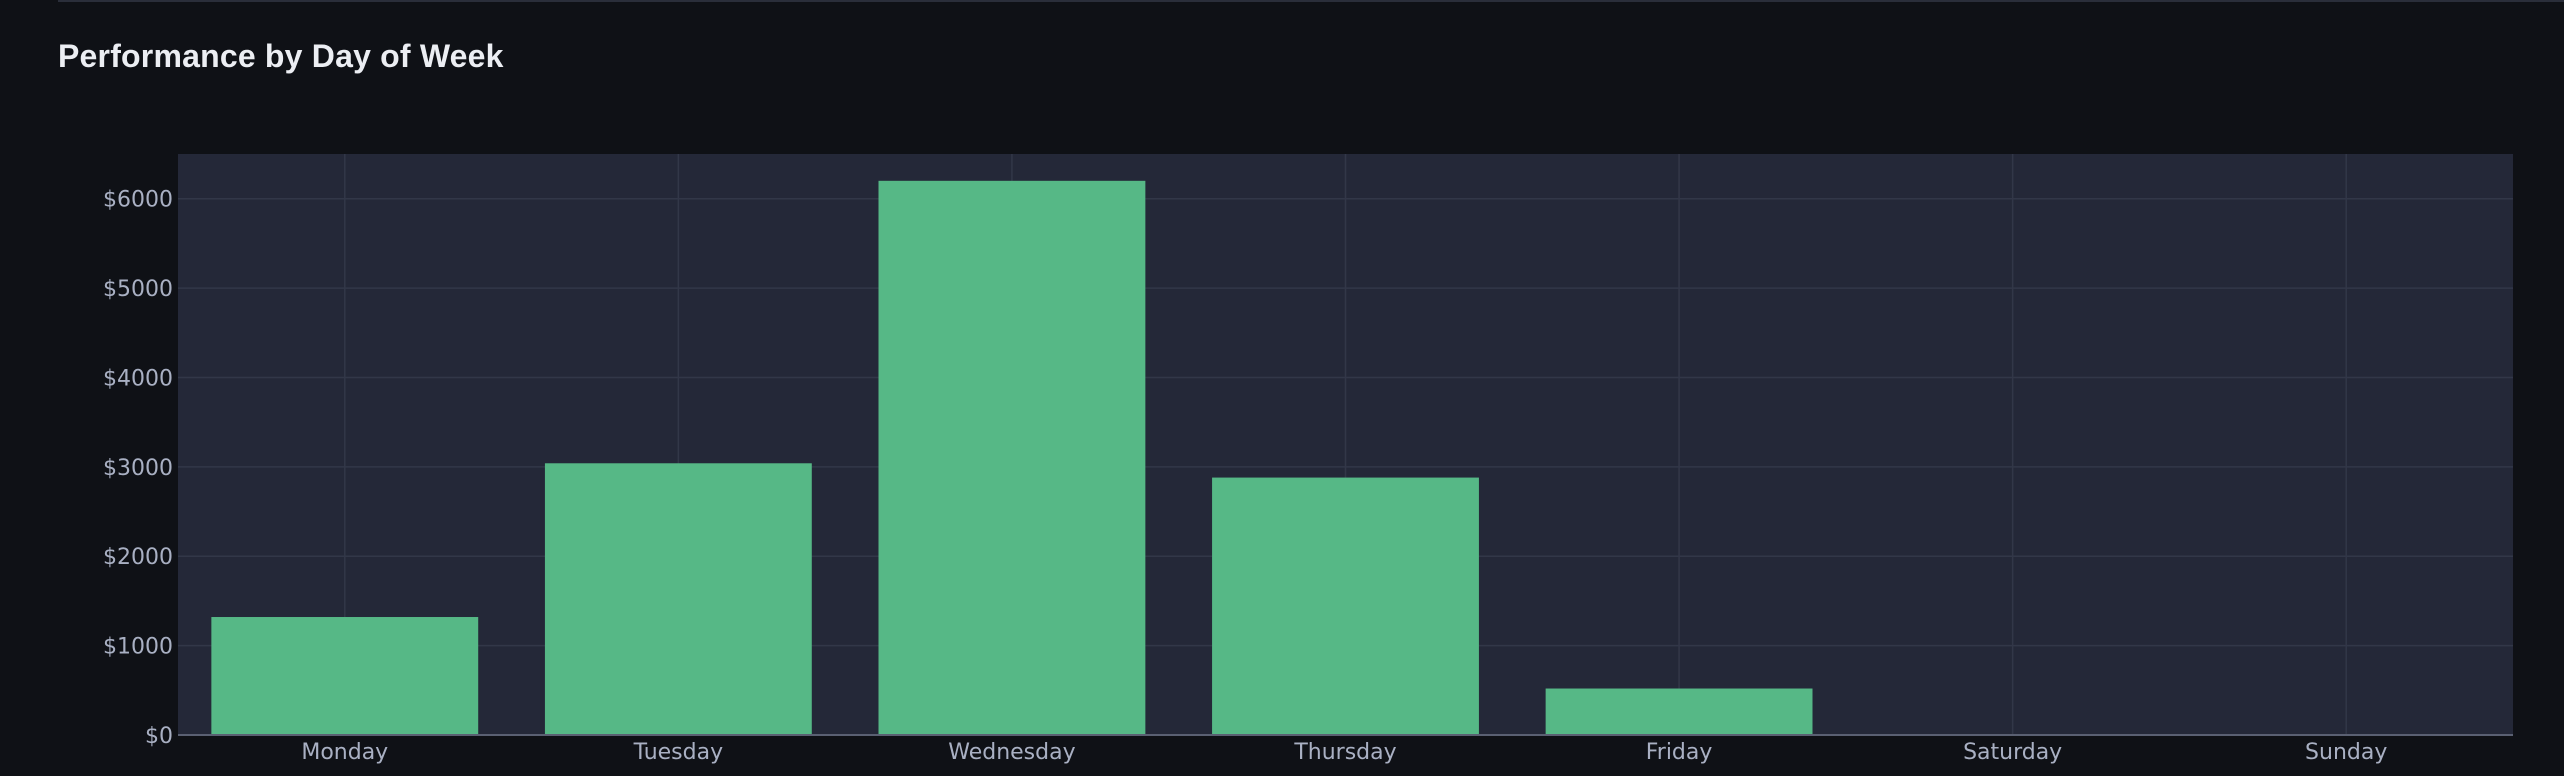  I want to click on x-tick-label: Sunday, so click(2346, 752).